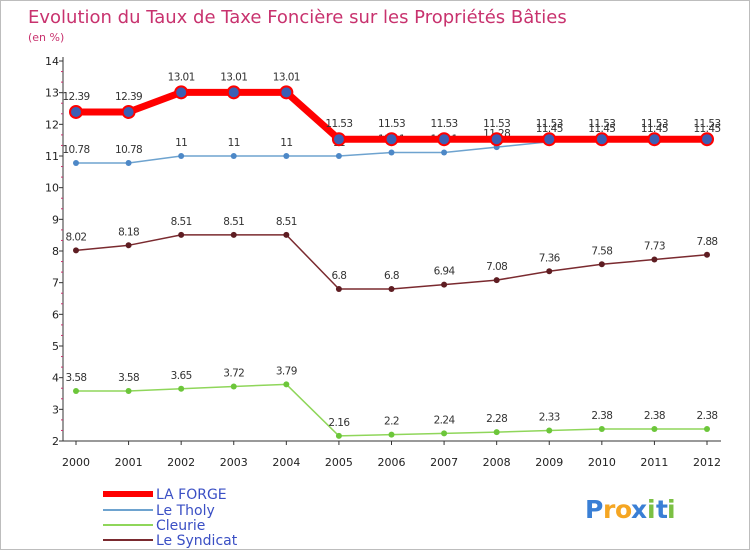 This screenshot has width=750, height=551. Describe the element at coordinates (496, 419) in the screenshot. I see `data-label-cleurie: 2.28` at that location.